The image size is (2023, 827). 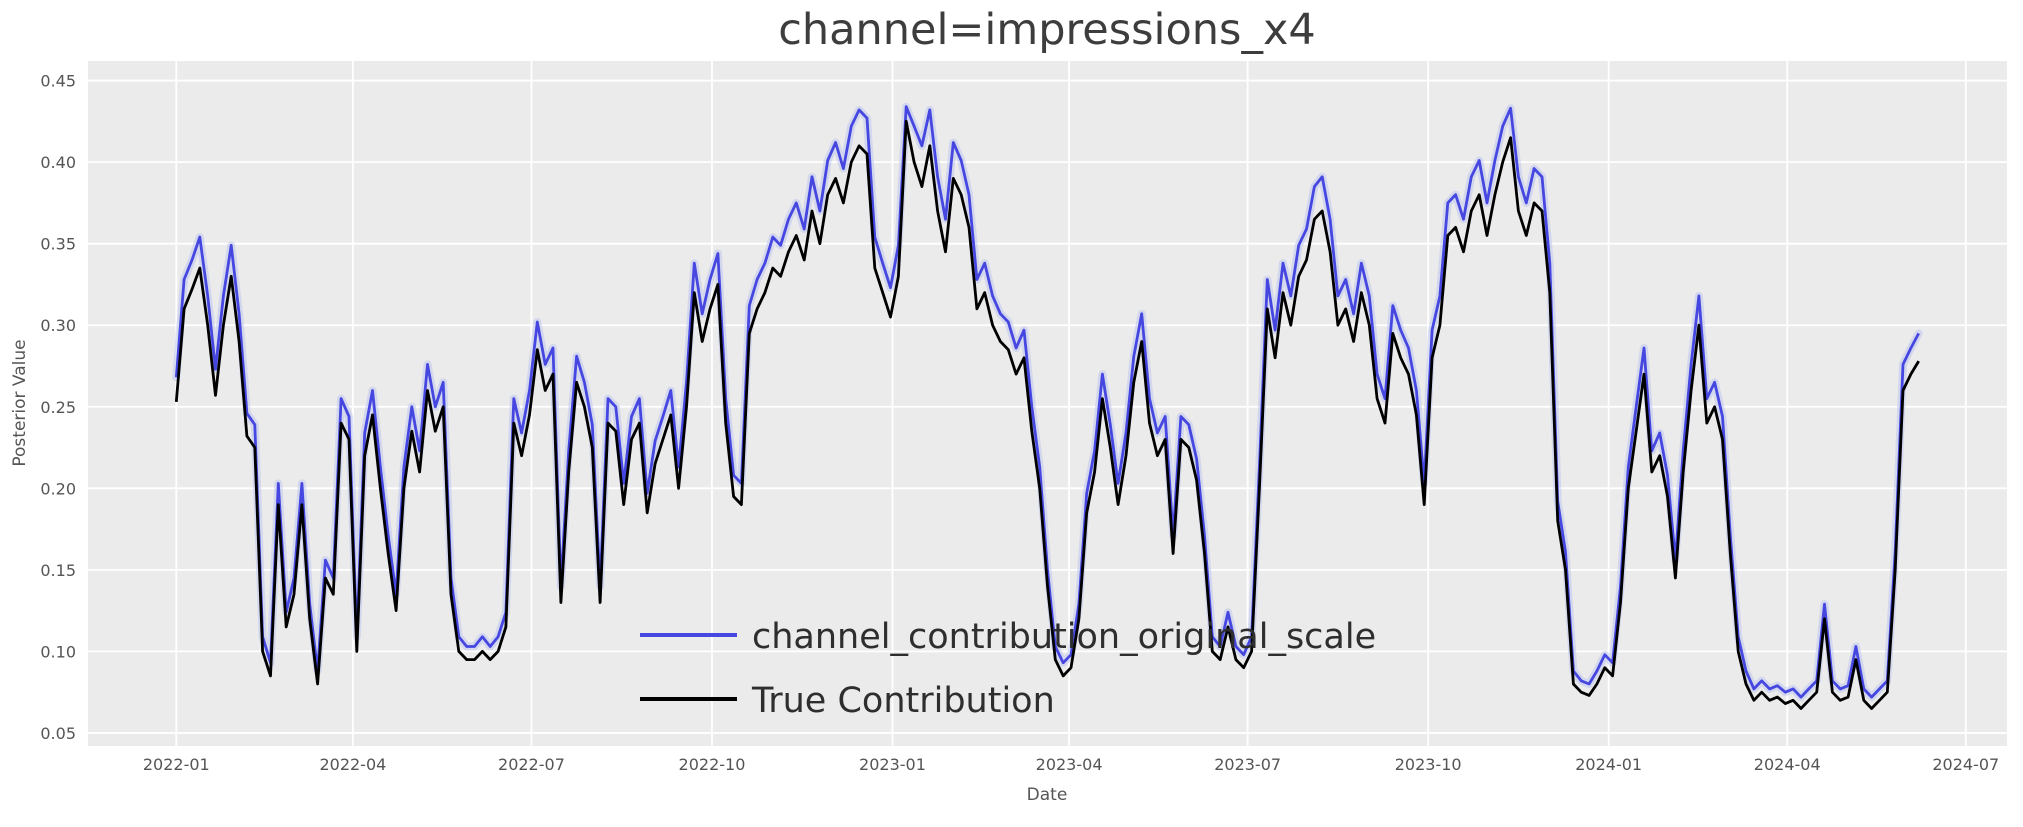 What do you see at coordinates (58, 488) in the screenshot?
I see `y-tick-label: 0.20` at bounding box center [58, 488].